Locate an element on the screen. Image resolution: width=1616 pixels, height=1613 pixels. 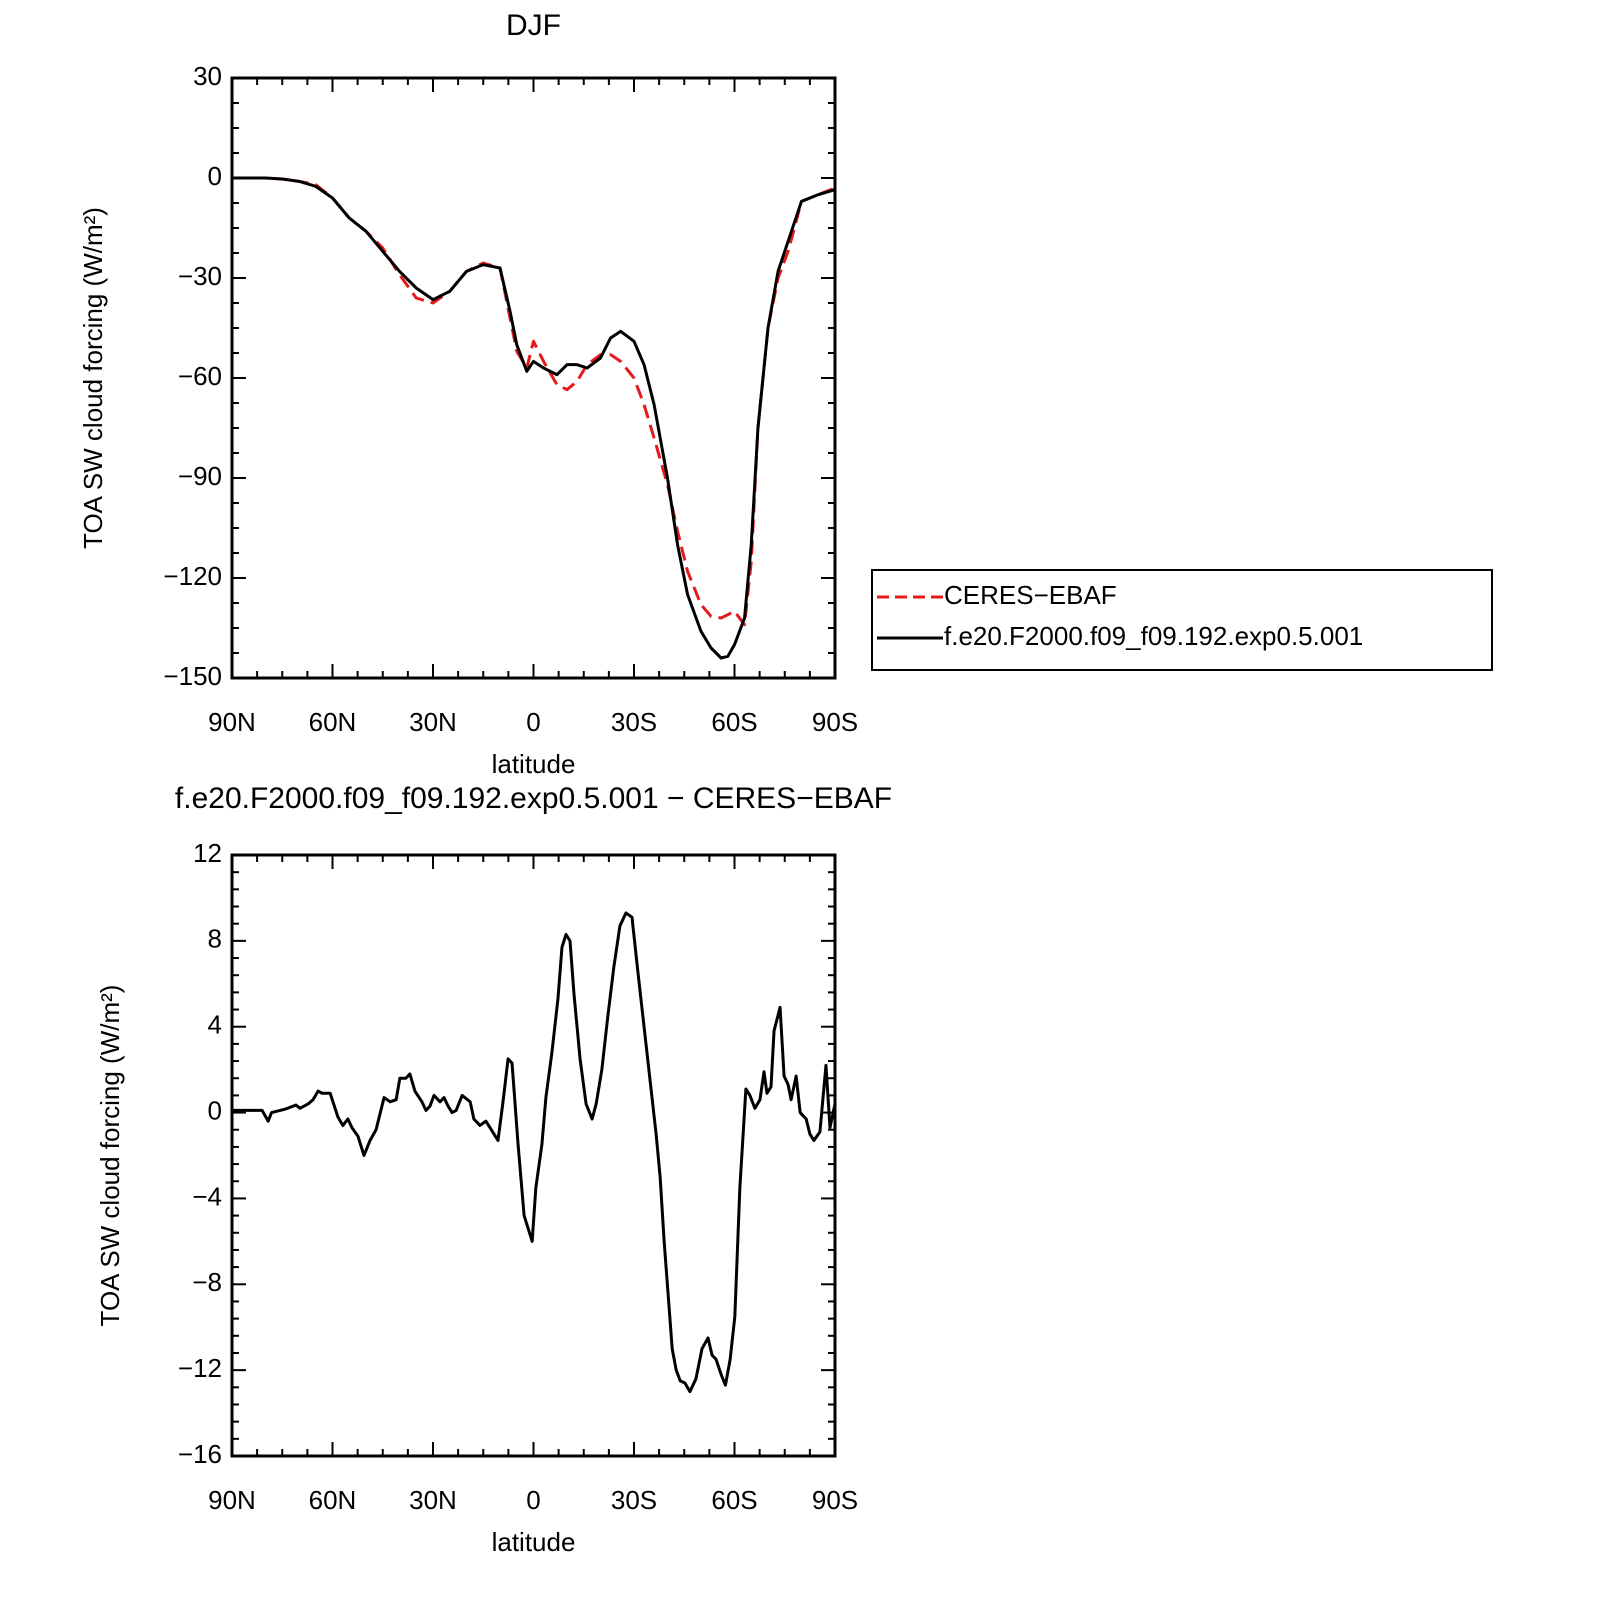
y-tick-label: −12 is located at coordinates (200, 1368).